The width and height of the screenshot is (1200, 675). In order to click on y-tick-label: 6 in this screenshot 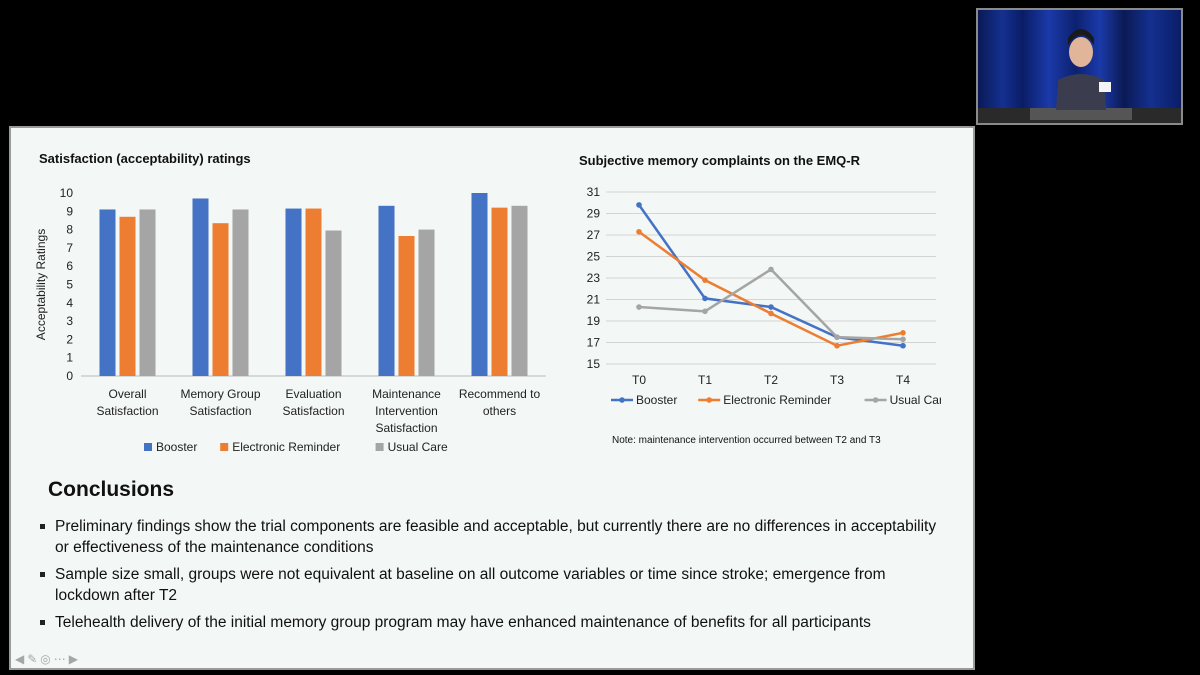, I will do `click(69, 266)`.